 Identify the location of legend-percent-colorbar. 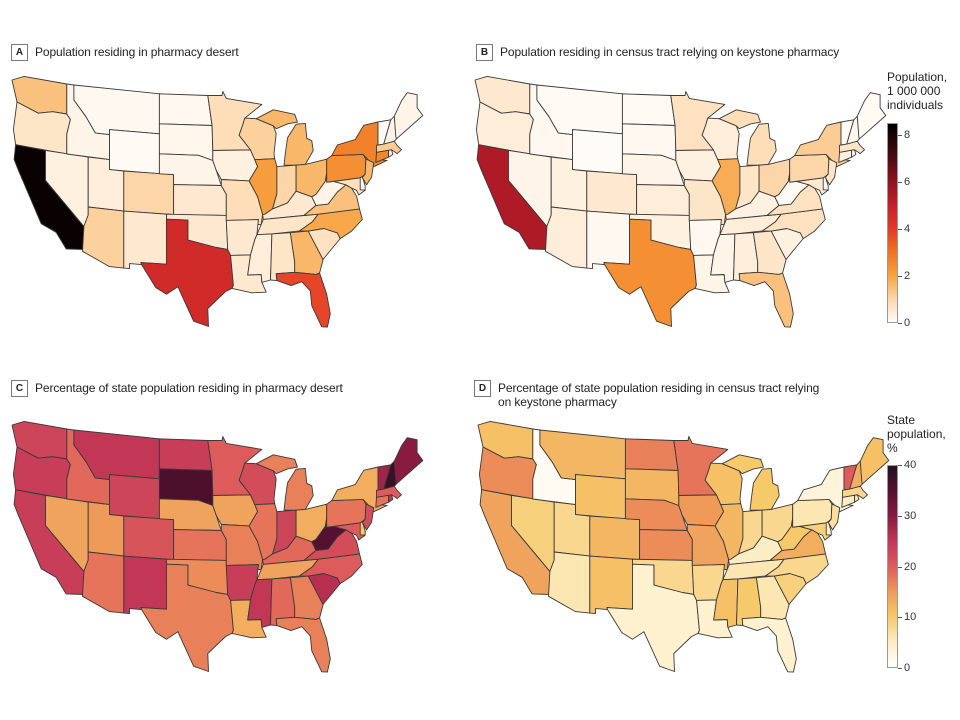
(892, 566).